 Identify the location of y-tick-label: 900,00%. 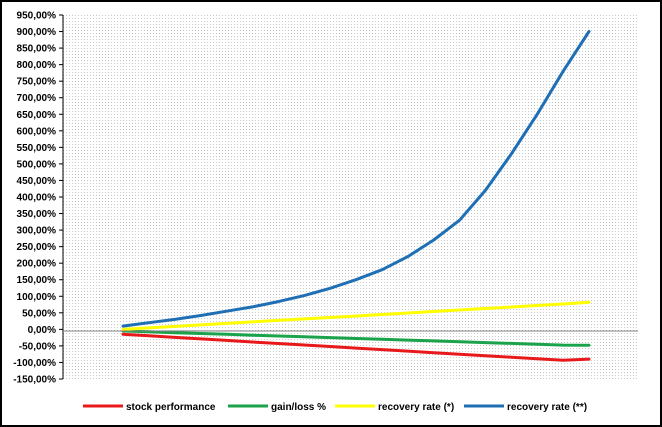
(37, 32).